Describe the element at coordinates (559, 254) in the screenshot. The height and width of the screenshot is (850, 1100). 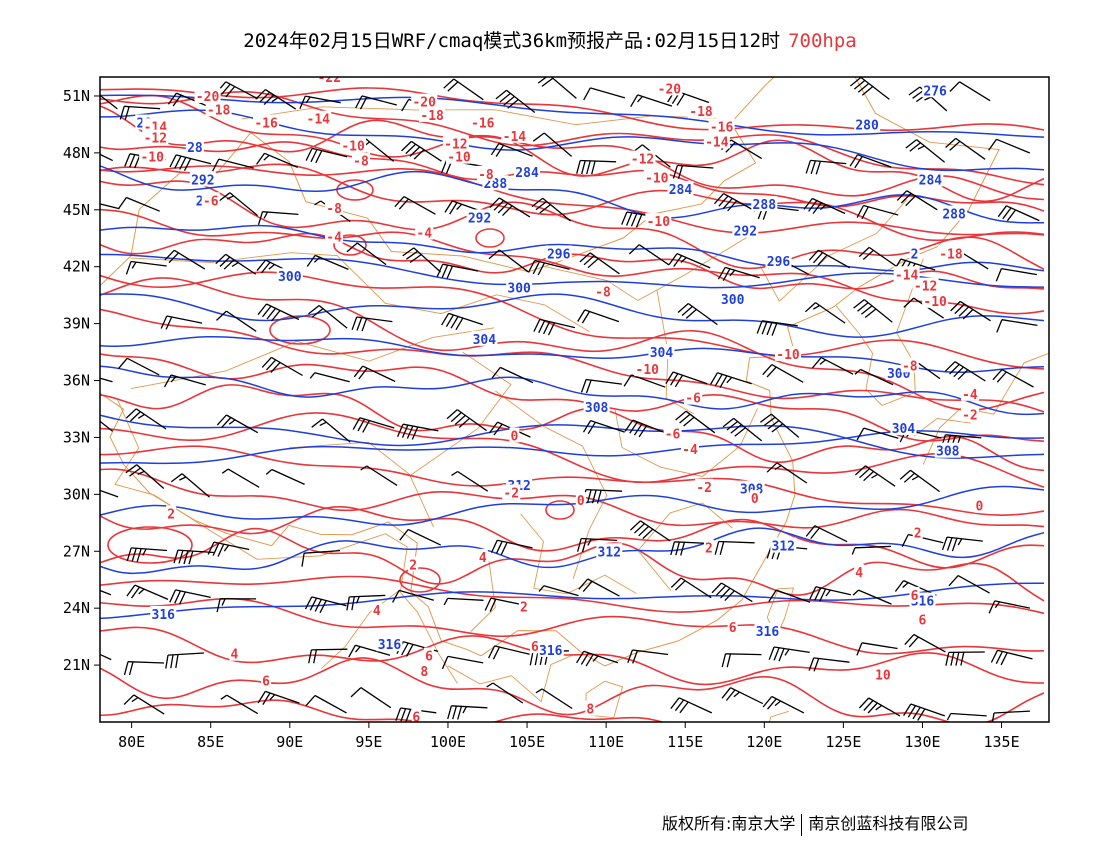
I see `height-contour-label: 296` at that location.